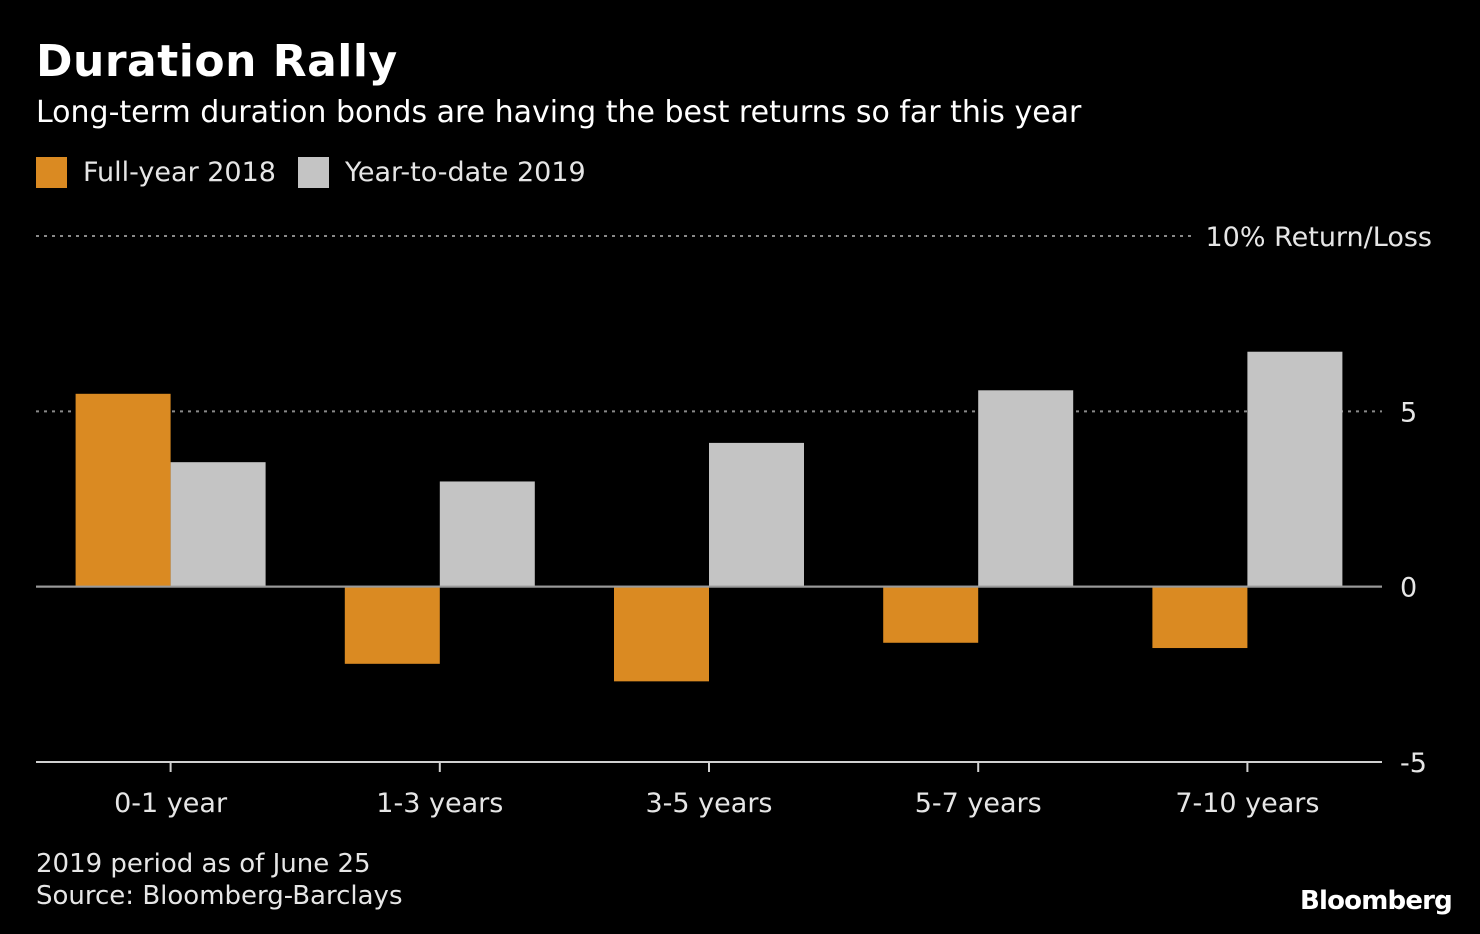  What do you see at coordinates (465, 172) in the screenshot?
I see `legend-label-2019: Year-to-date 2019` at bounding box center [465, 172].